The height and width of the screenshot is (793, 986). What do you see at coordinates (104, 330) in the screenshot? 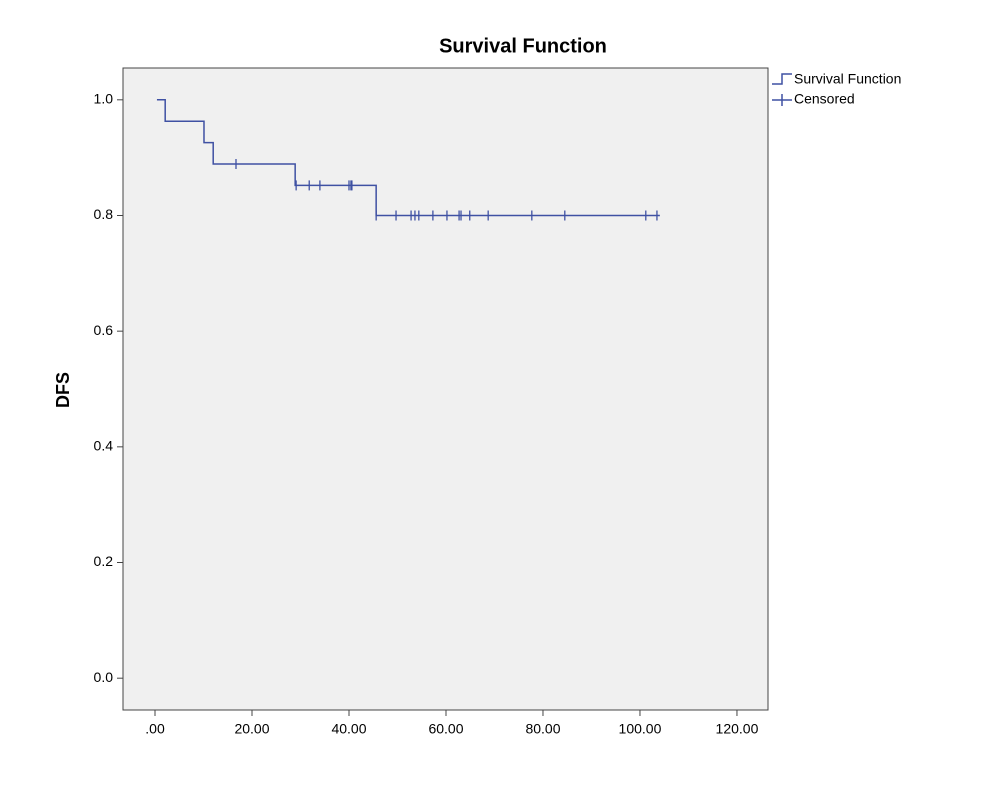
I see `y-tick-label: 0.6` at bounding box center [104, 330].